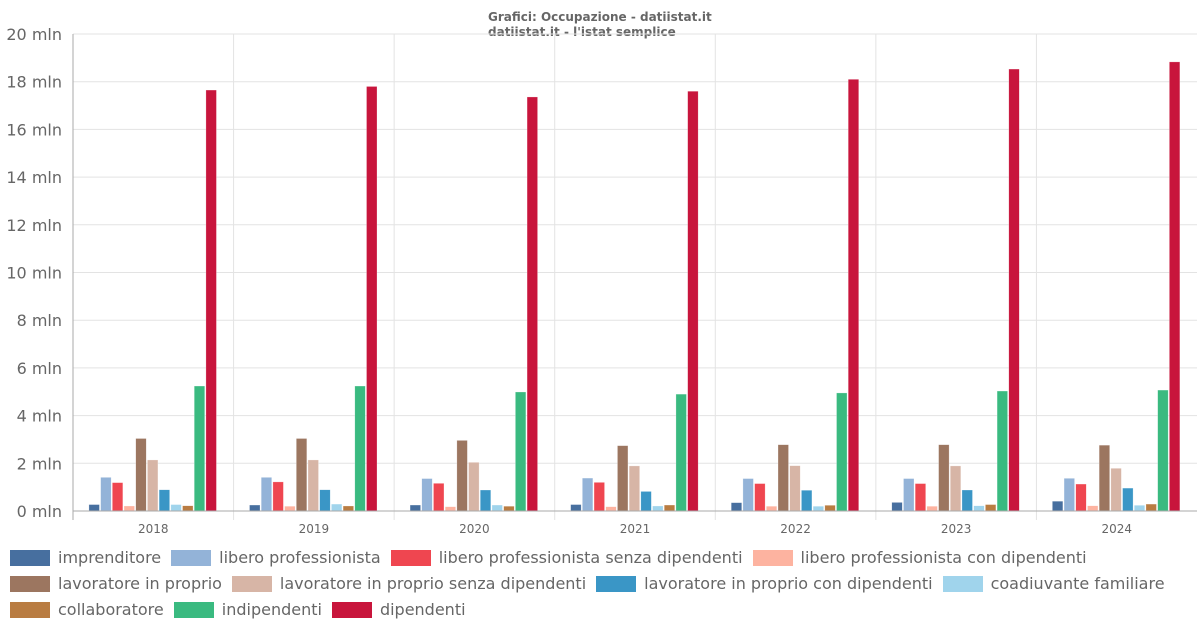  What do you see at coordinates (211, 300) in the screenshot?
I see `bar-dipendenti-2018` at bounding box center [211, 300].